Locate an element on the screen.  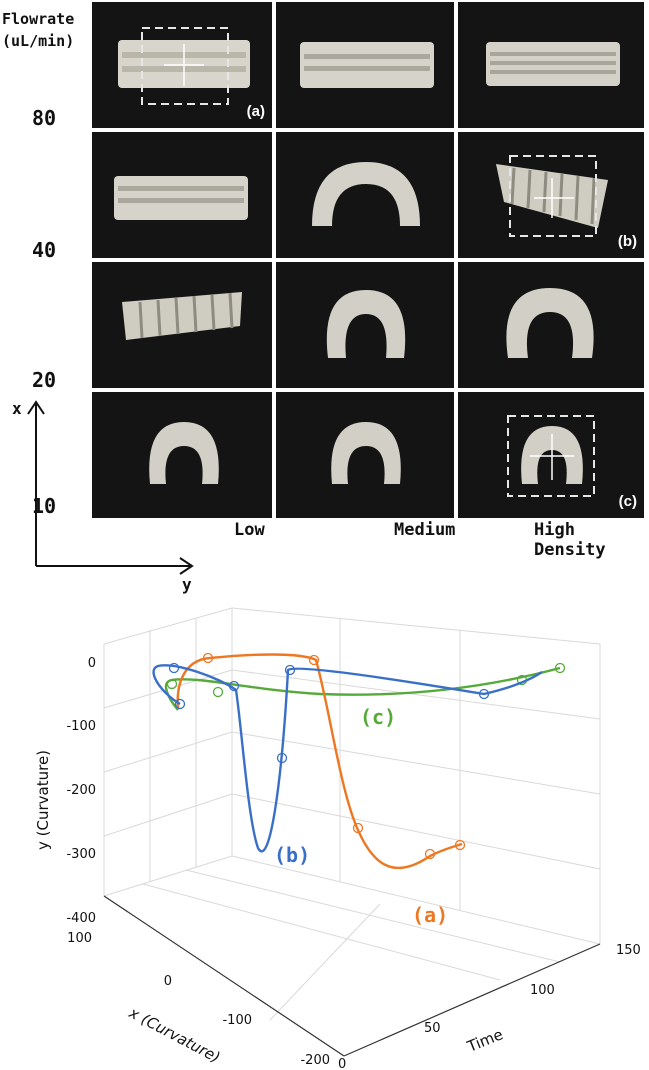
series-a-line is located at coordinates (319, 761).